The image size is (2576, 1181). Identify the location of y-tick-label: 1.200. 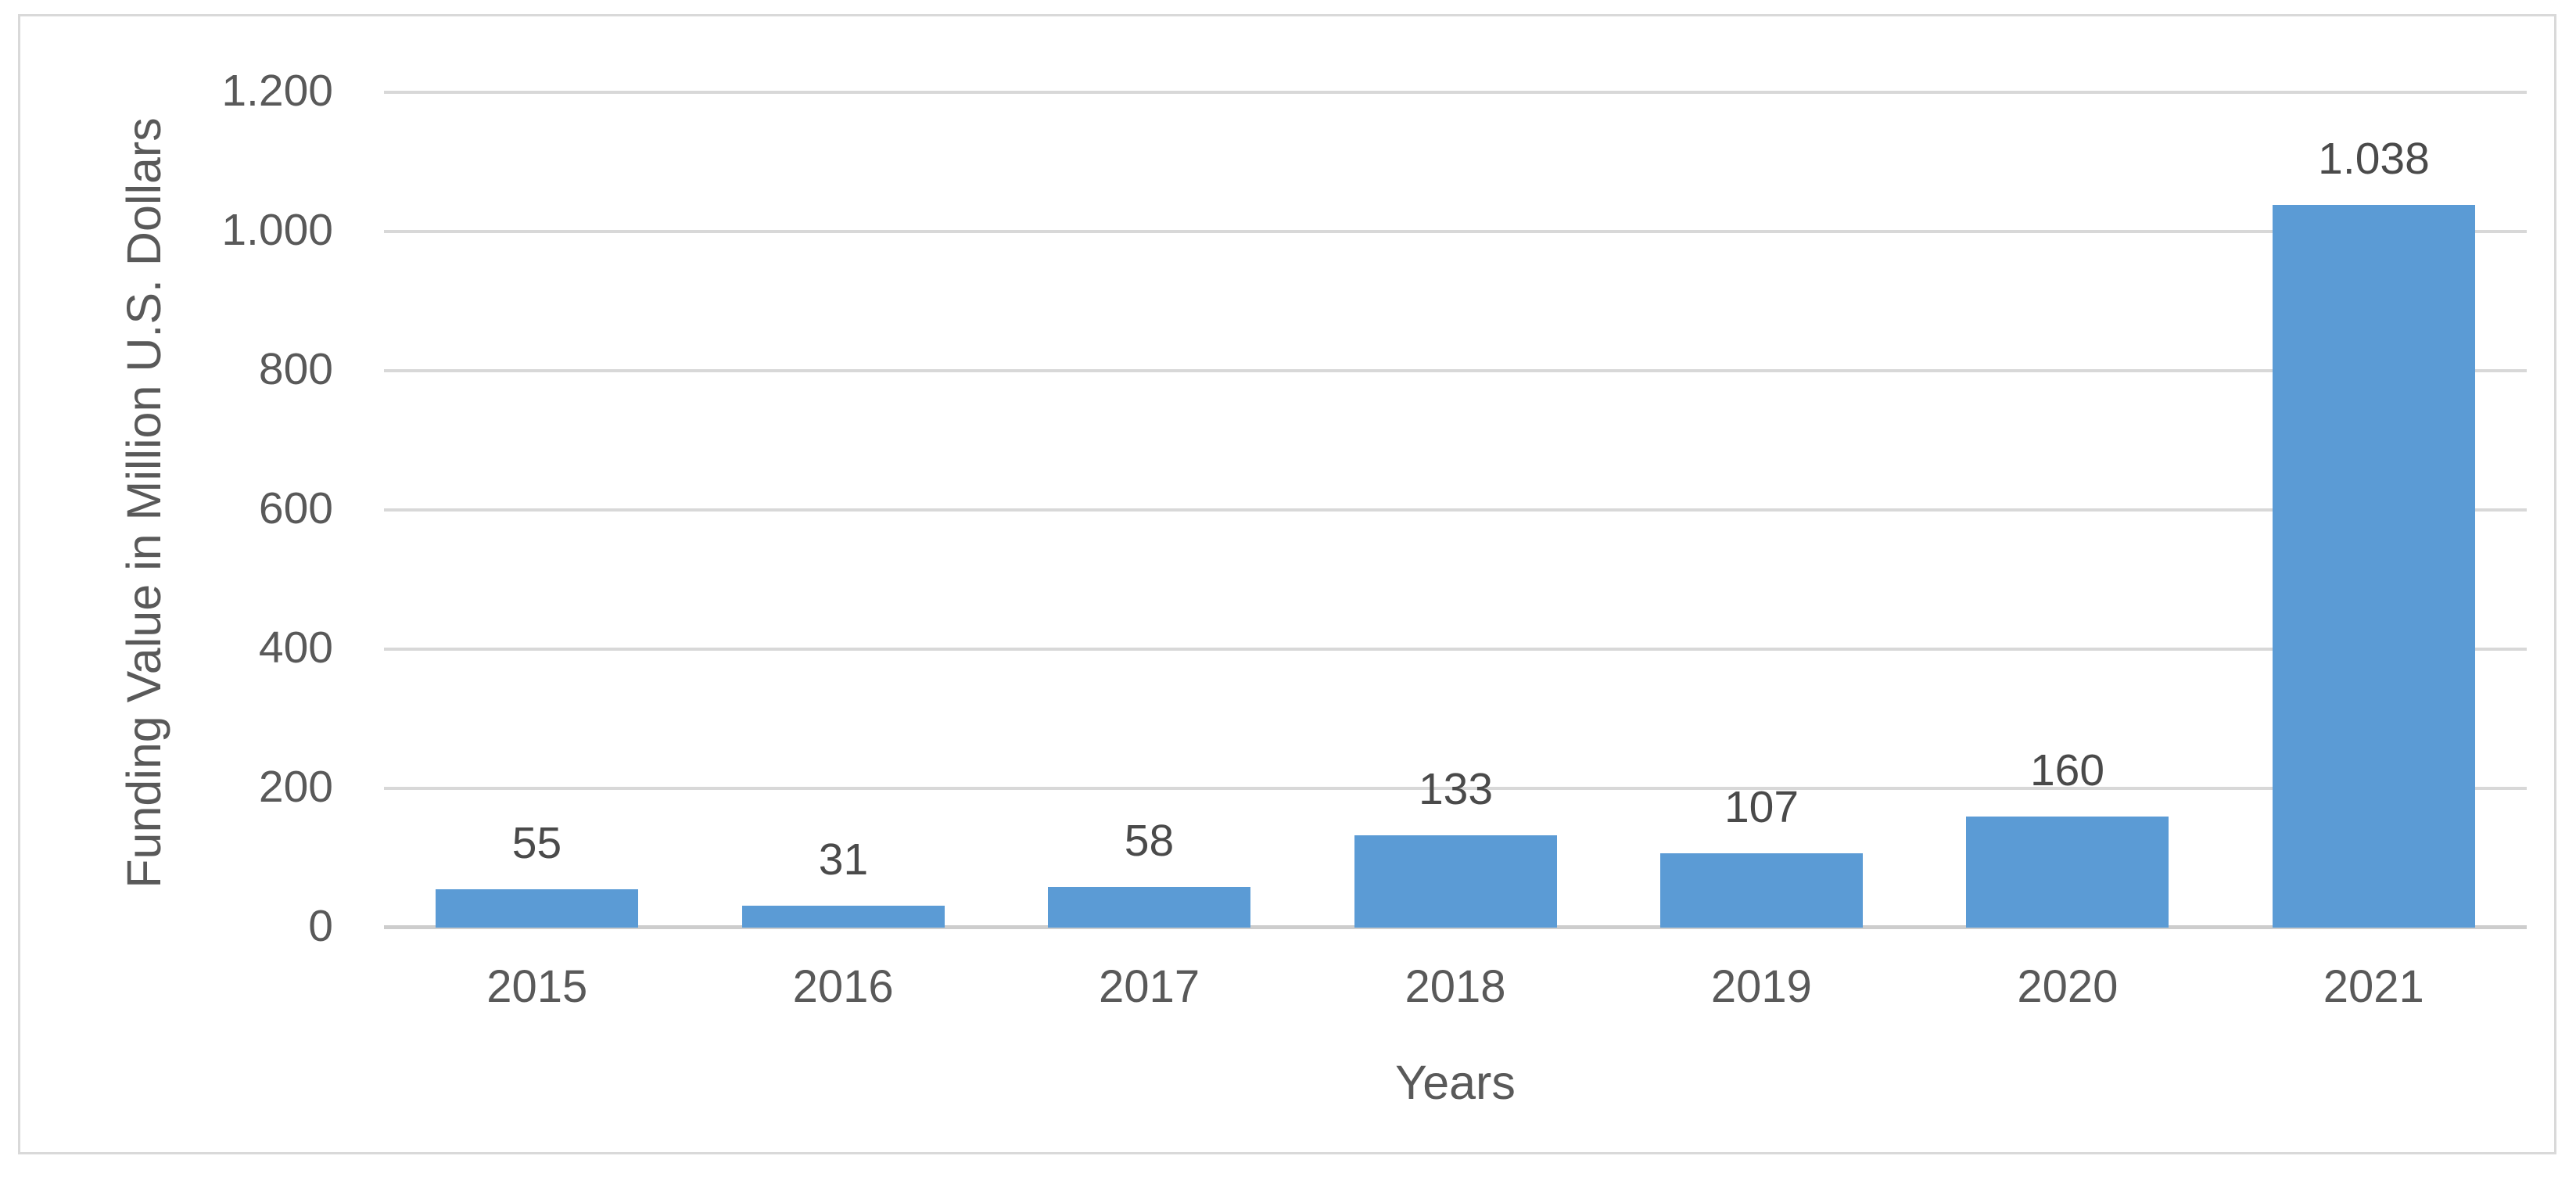
(277, 90).